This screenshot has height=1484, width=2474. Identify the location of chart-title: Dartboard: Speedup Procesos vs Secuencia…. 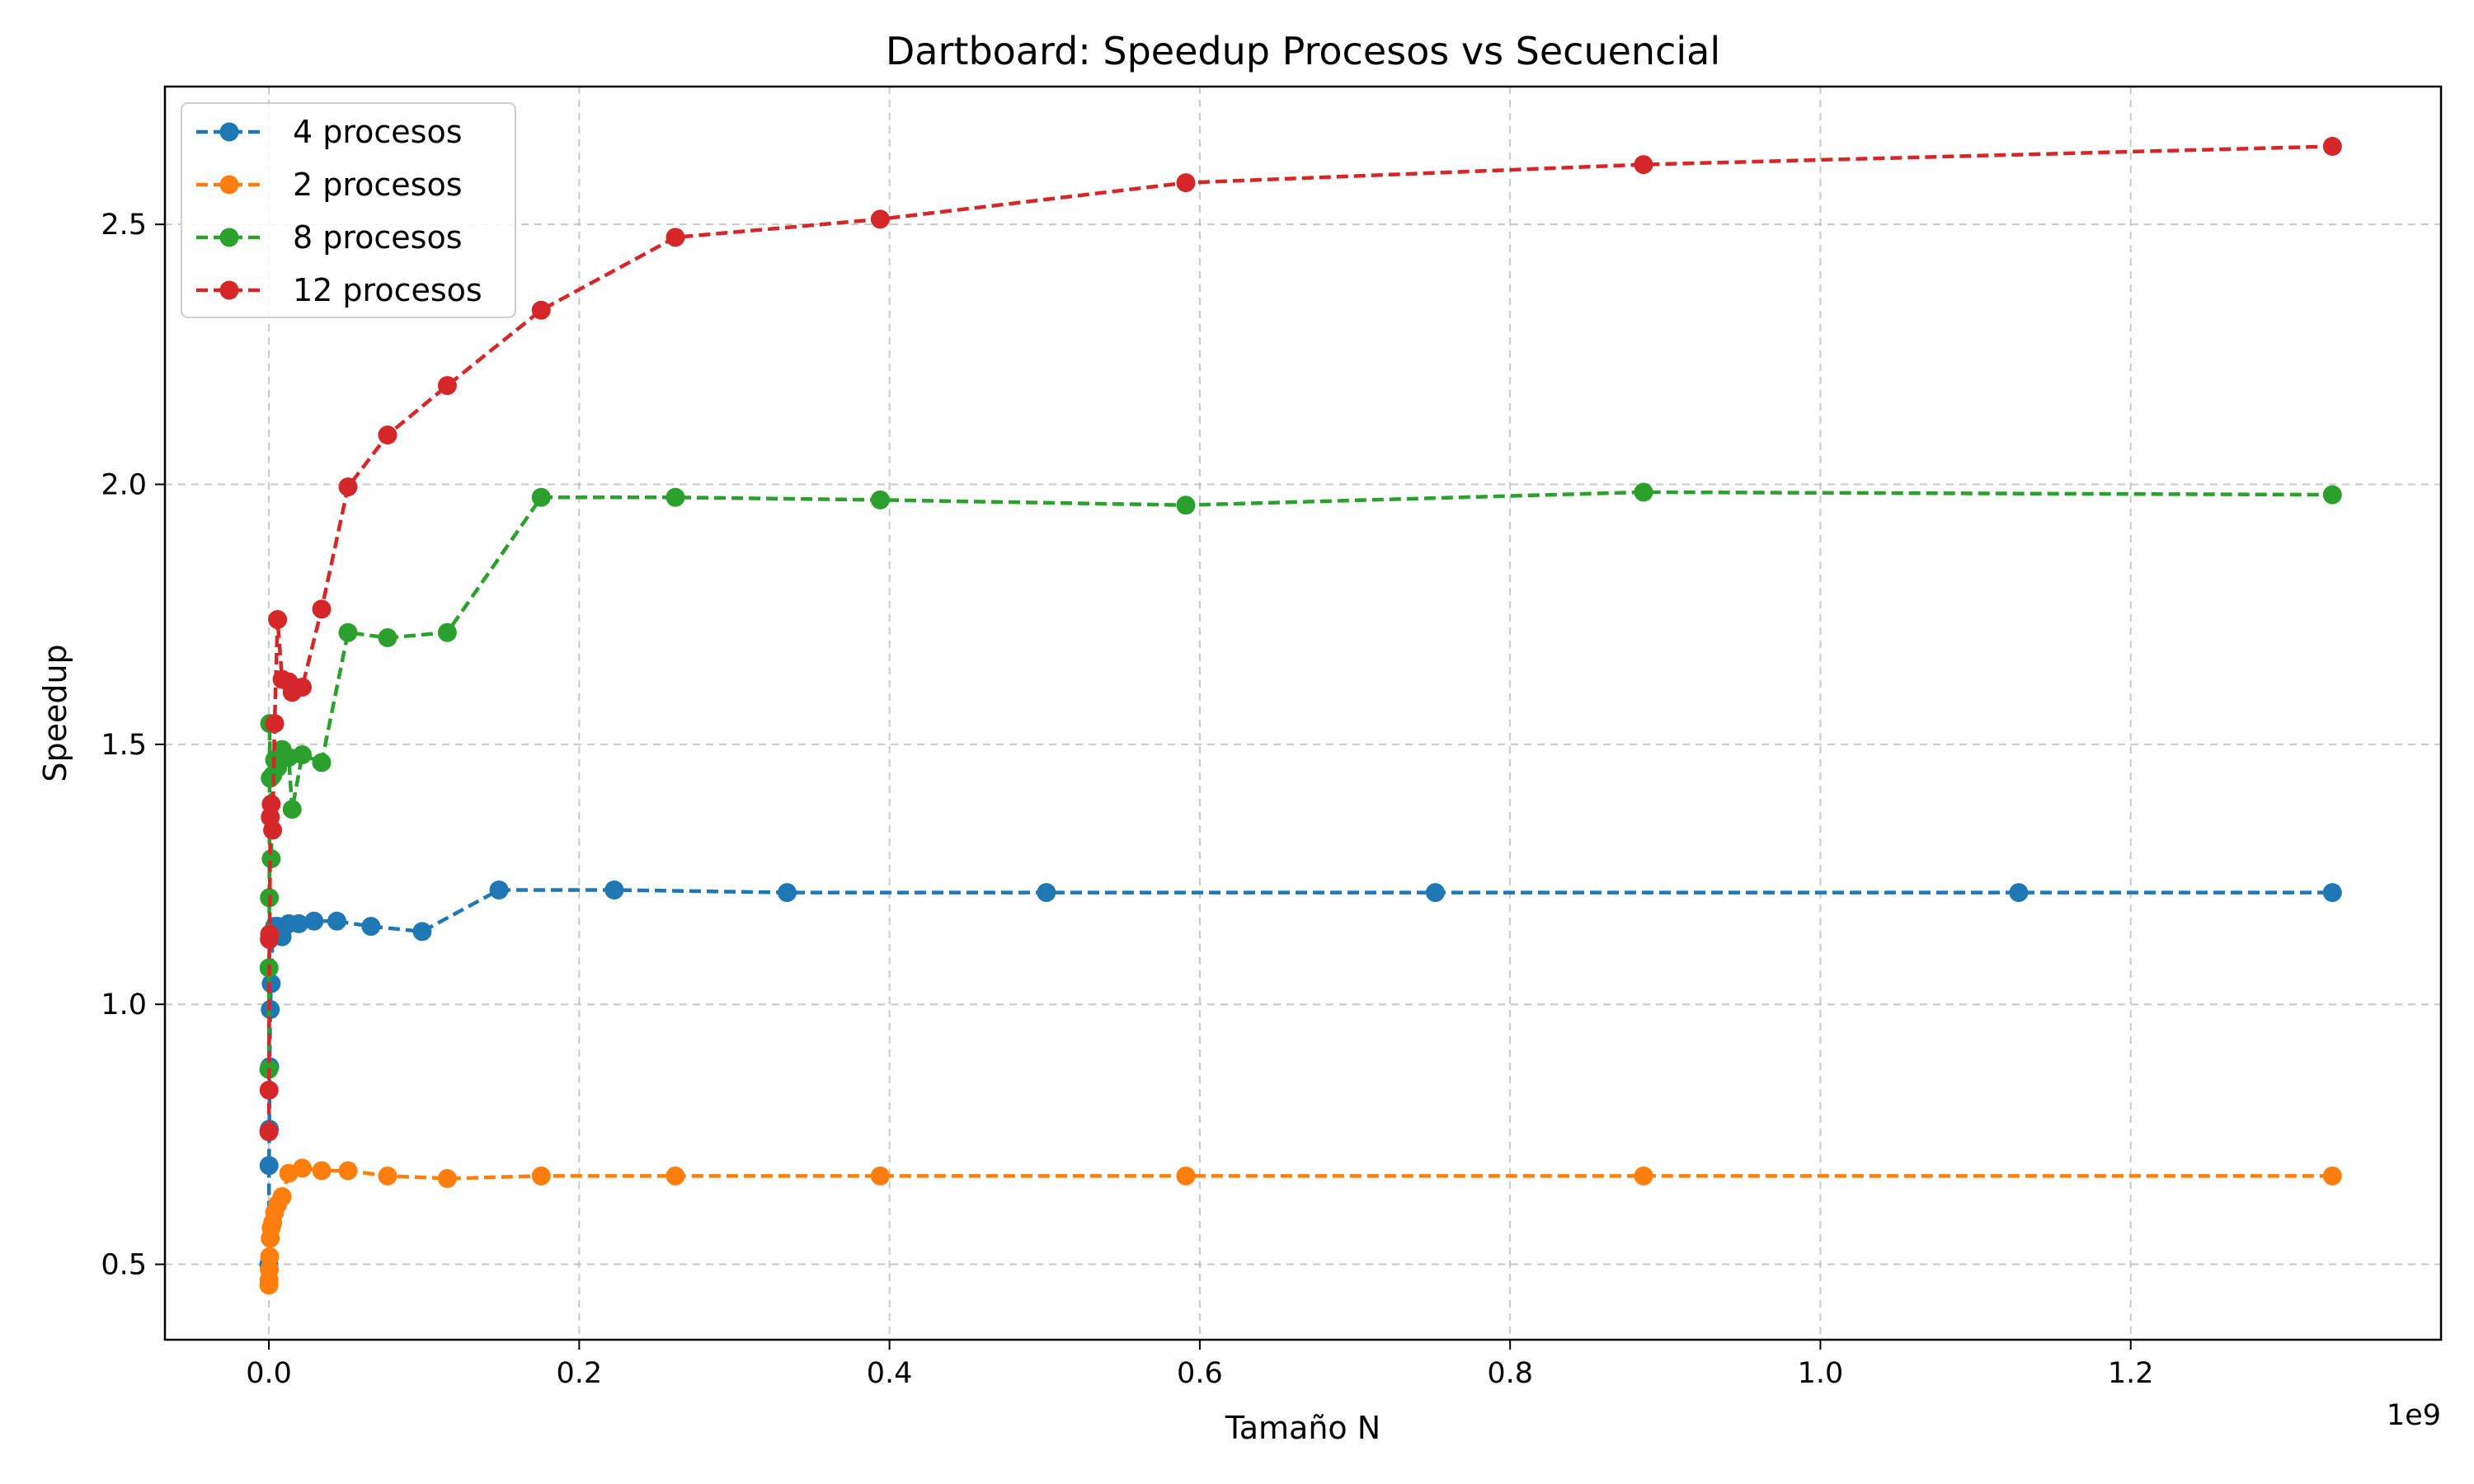
(1303, 51).